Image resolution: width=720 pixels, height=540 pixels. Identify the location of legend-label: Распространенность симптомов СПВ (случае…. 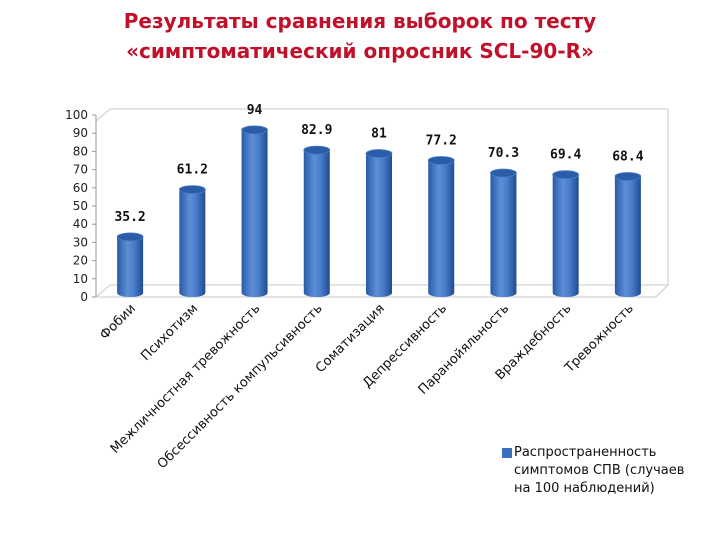
(599, 470).